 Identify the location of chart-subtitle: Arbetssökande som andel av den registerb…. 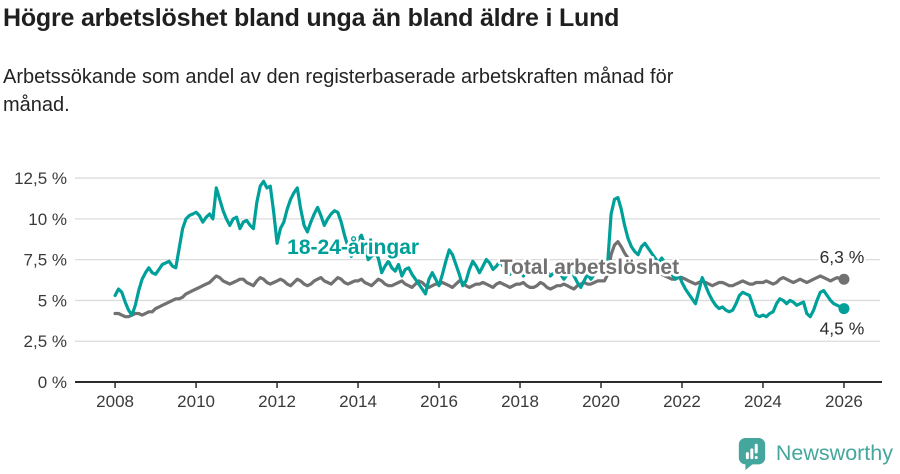
(338, 91).